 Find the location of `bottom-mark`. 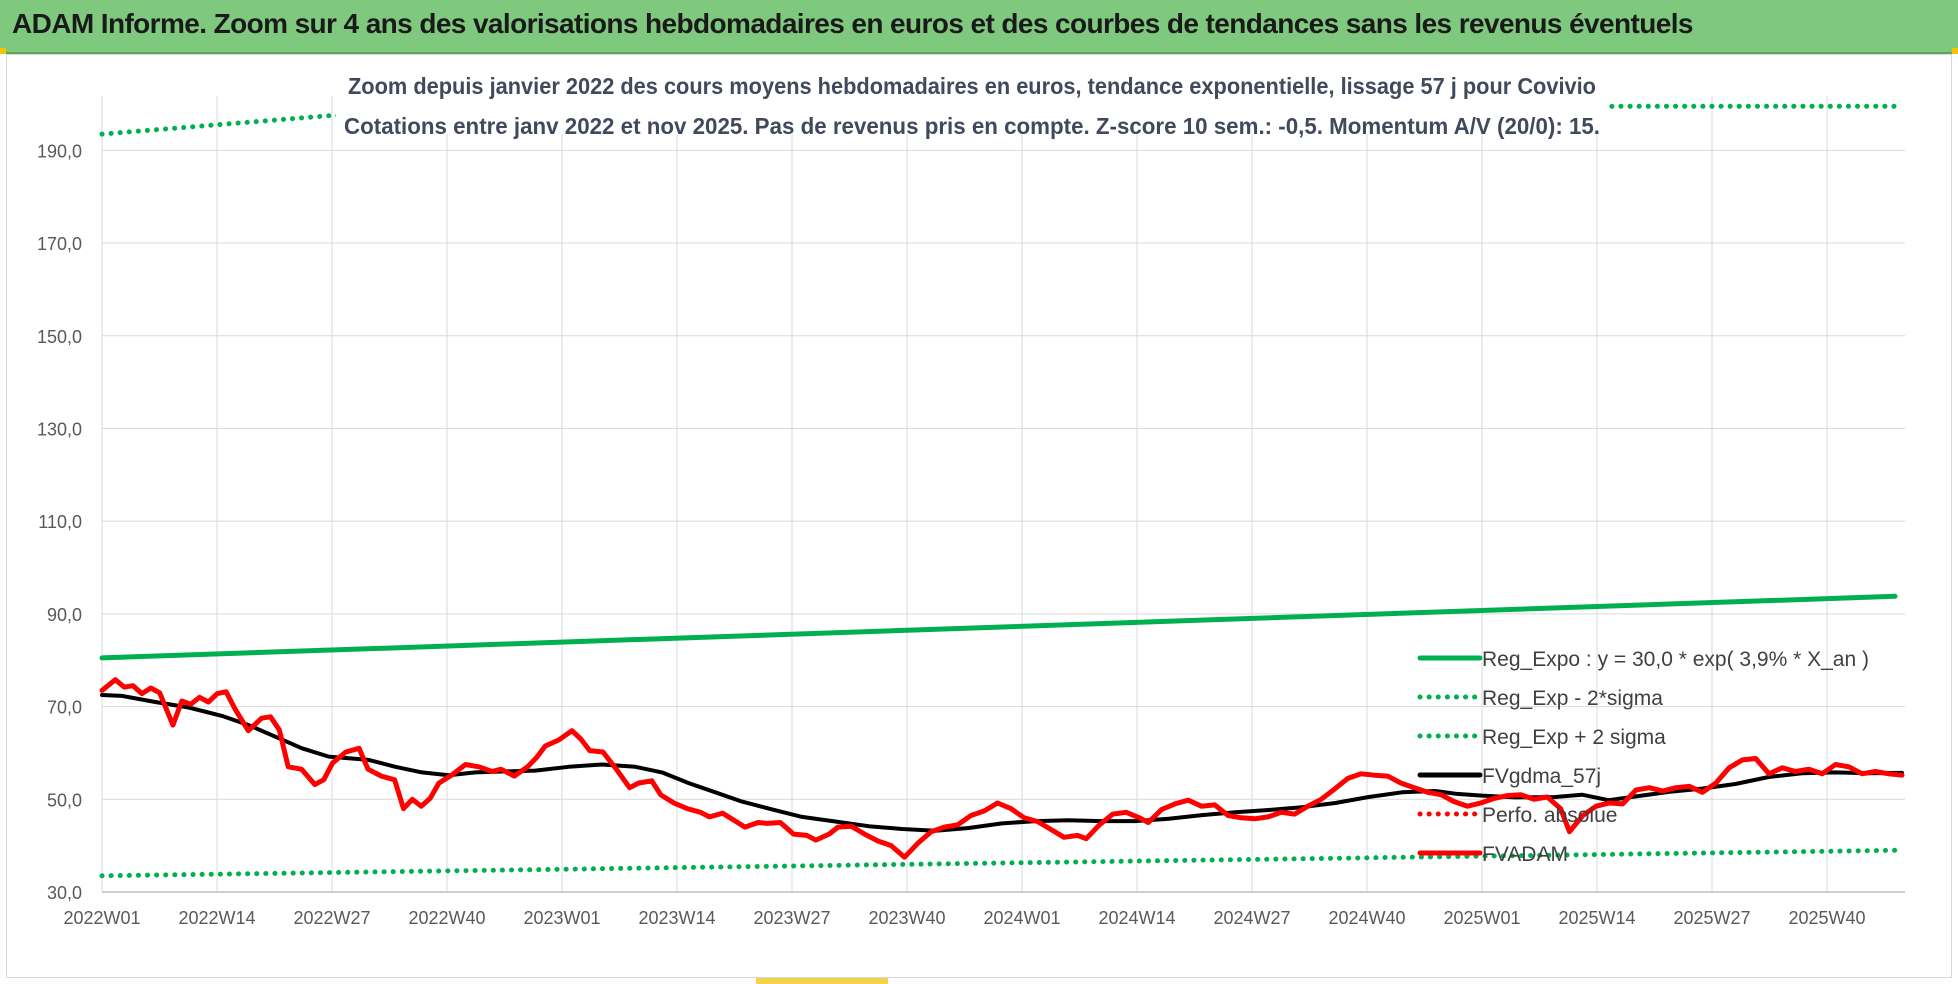

bottom-mark is located at coordinates (822, 981).